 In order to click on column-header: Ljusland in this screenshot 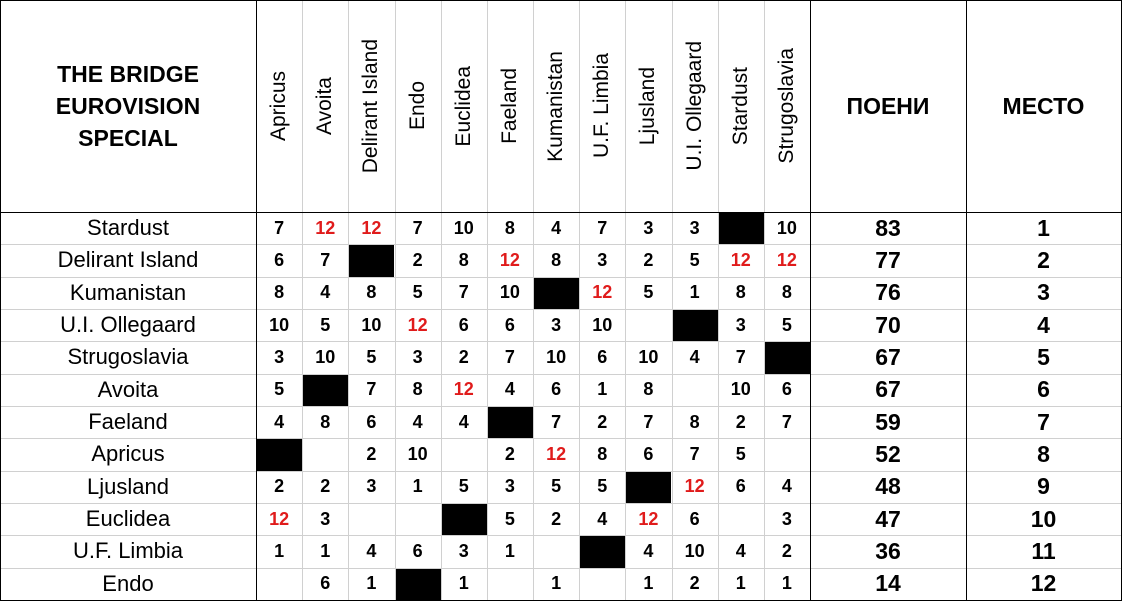, I will do `click(648, 106)`.